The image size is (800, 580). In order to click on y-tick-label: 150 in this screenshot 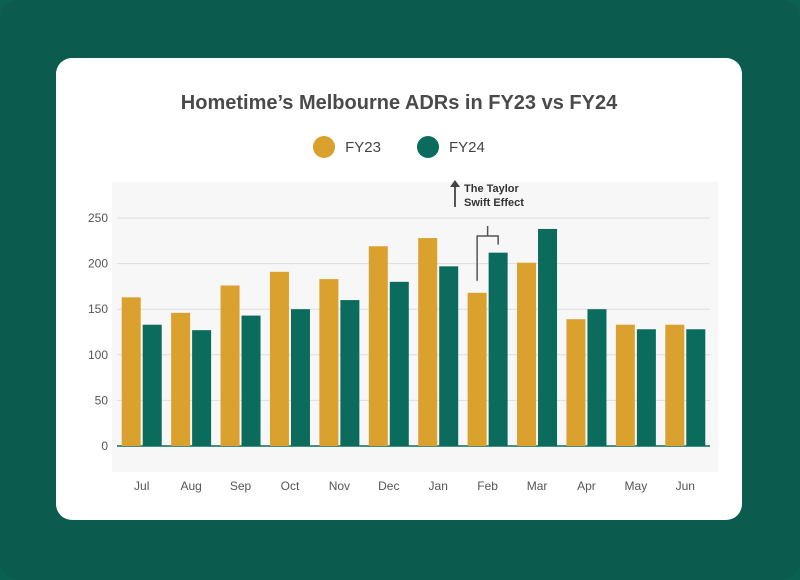, I will do `click(98, 309)`.